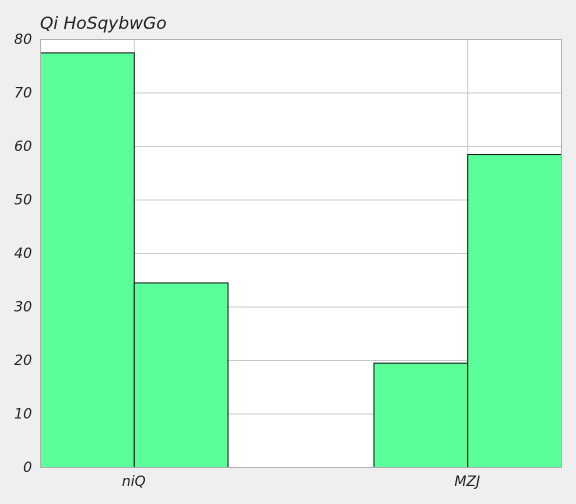  What do you see at coordinates (23, 254) in the screenshot?
I see `y-tick-label: 40` at bounding box center [23, 254].